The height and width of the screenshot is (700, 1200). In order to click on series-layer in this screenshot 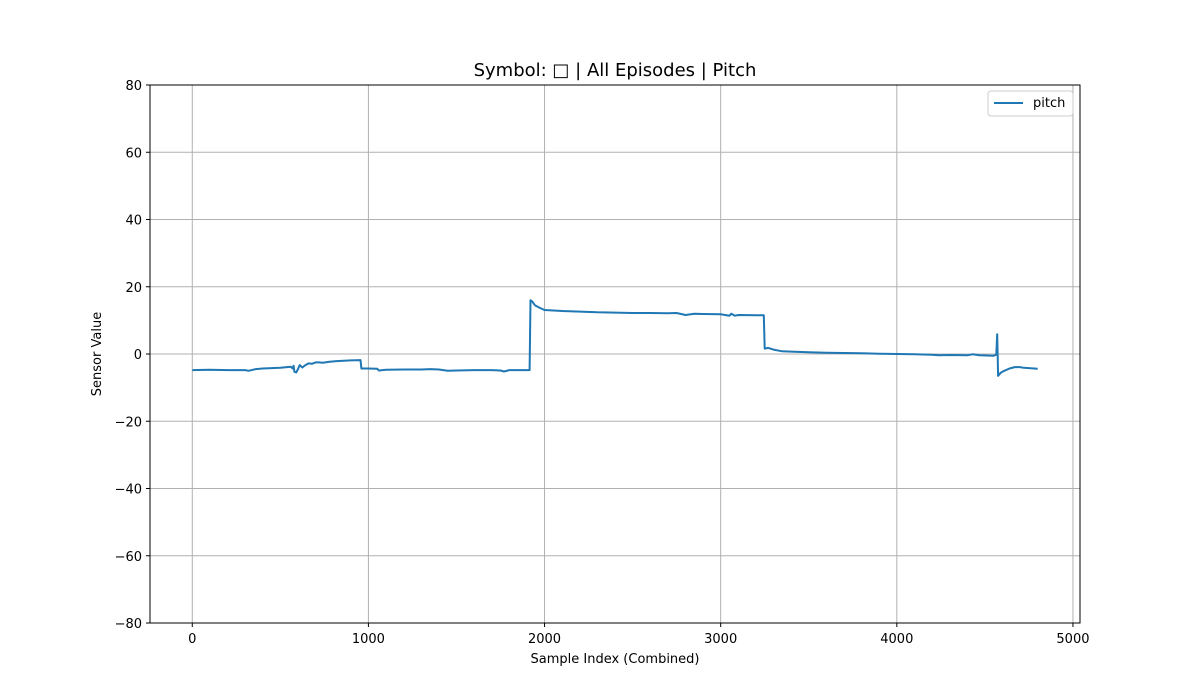, I will do `click(615, 338)`.